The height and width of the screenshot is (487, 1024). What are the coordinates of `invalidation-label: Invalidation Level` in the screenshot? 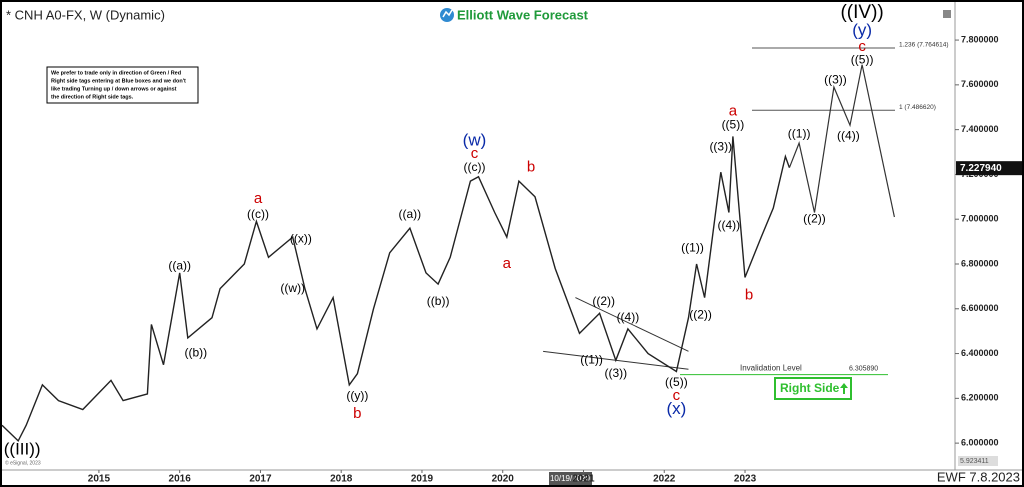 It's located at (771, 368).